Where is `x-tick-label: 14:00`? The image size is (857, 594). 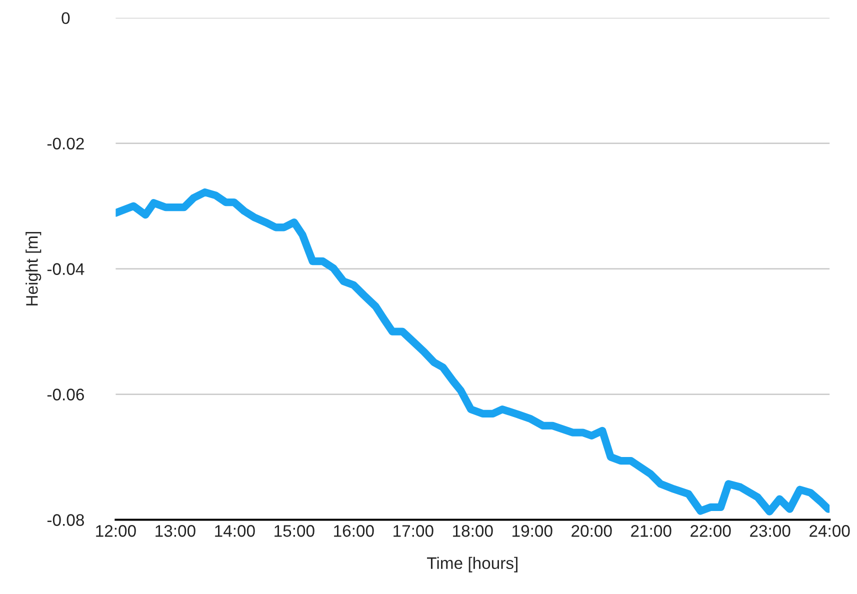 x-tick-label: 14:00 is located at coordinates (235, 531).